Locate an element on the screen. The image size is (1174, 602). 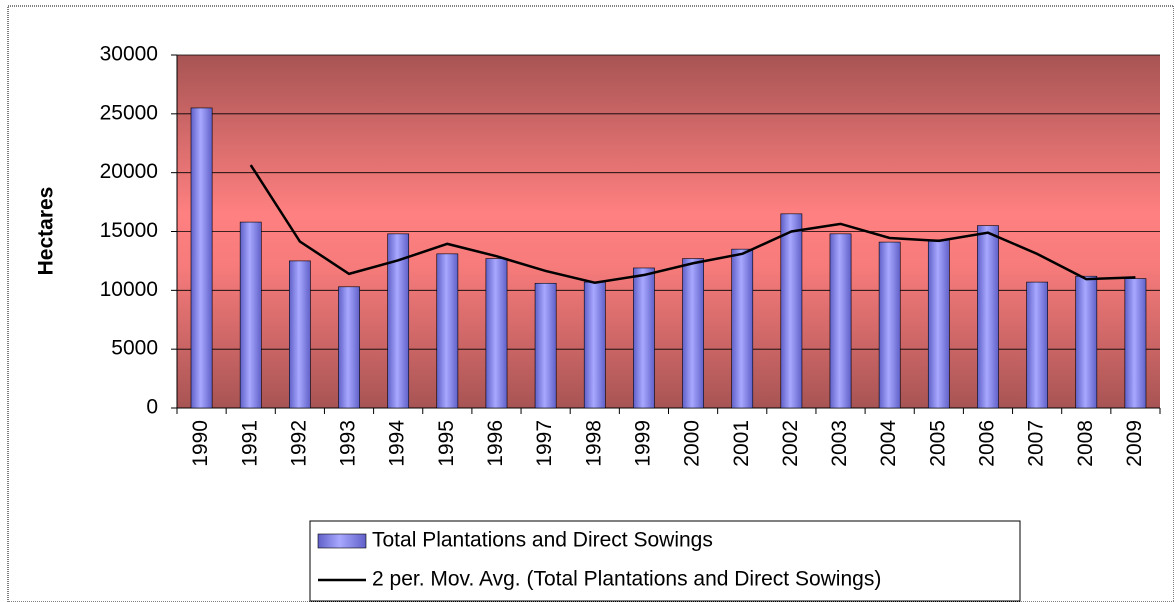
x-tick-label: 1997 is located at coordinates (544, 443).